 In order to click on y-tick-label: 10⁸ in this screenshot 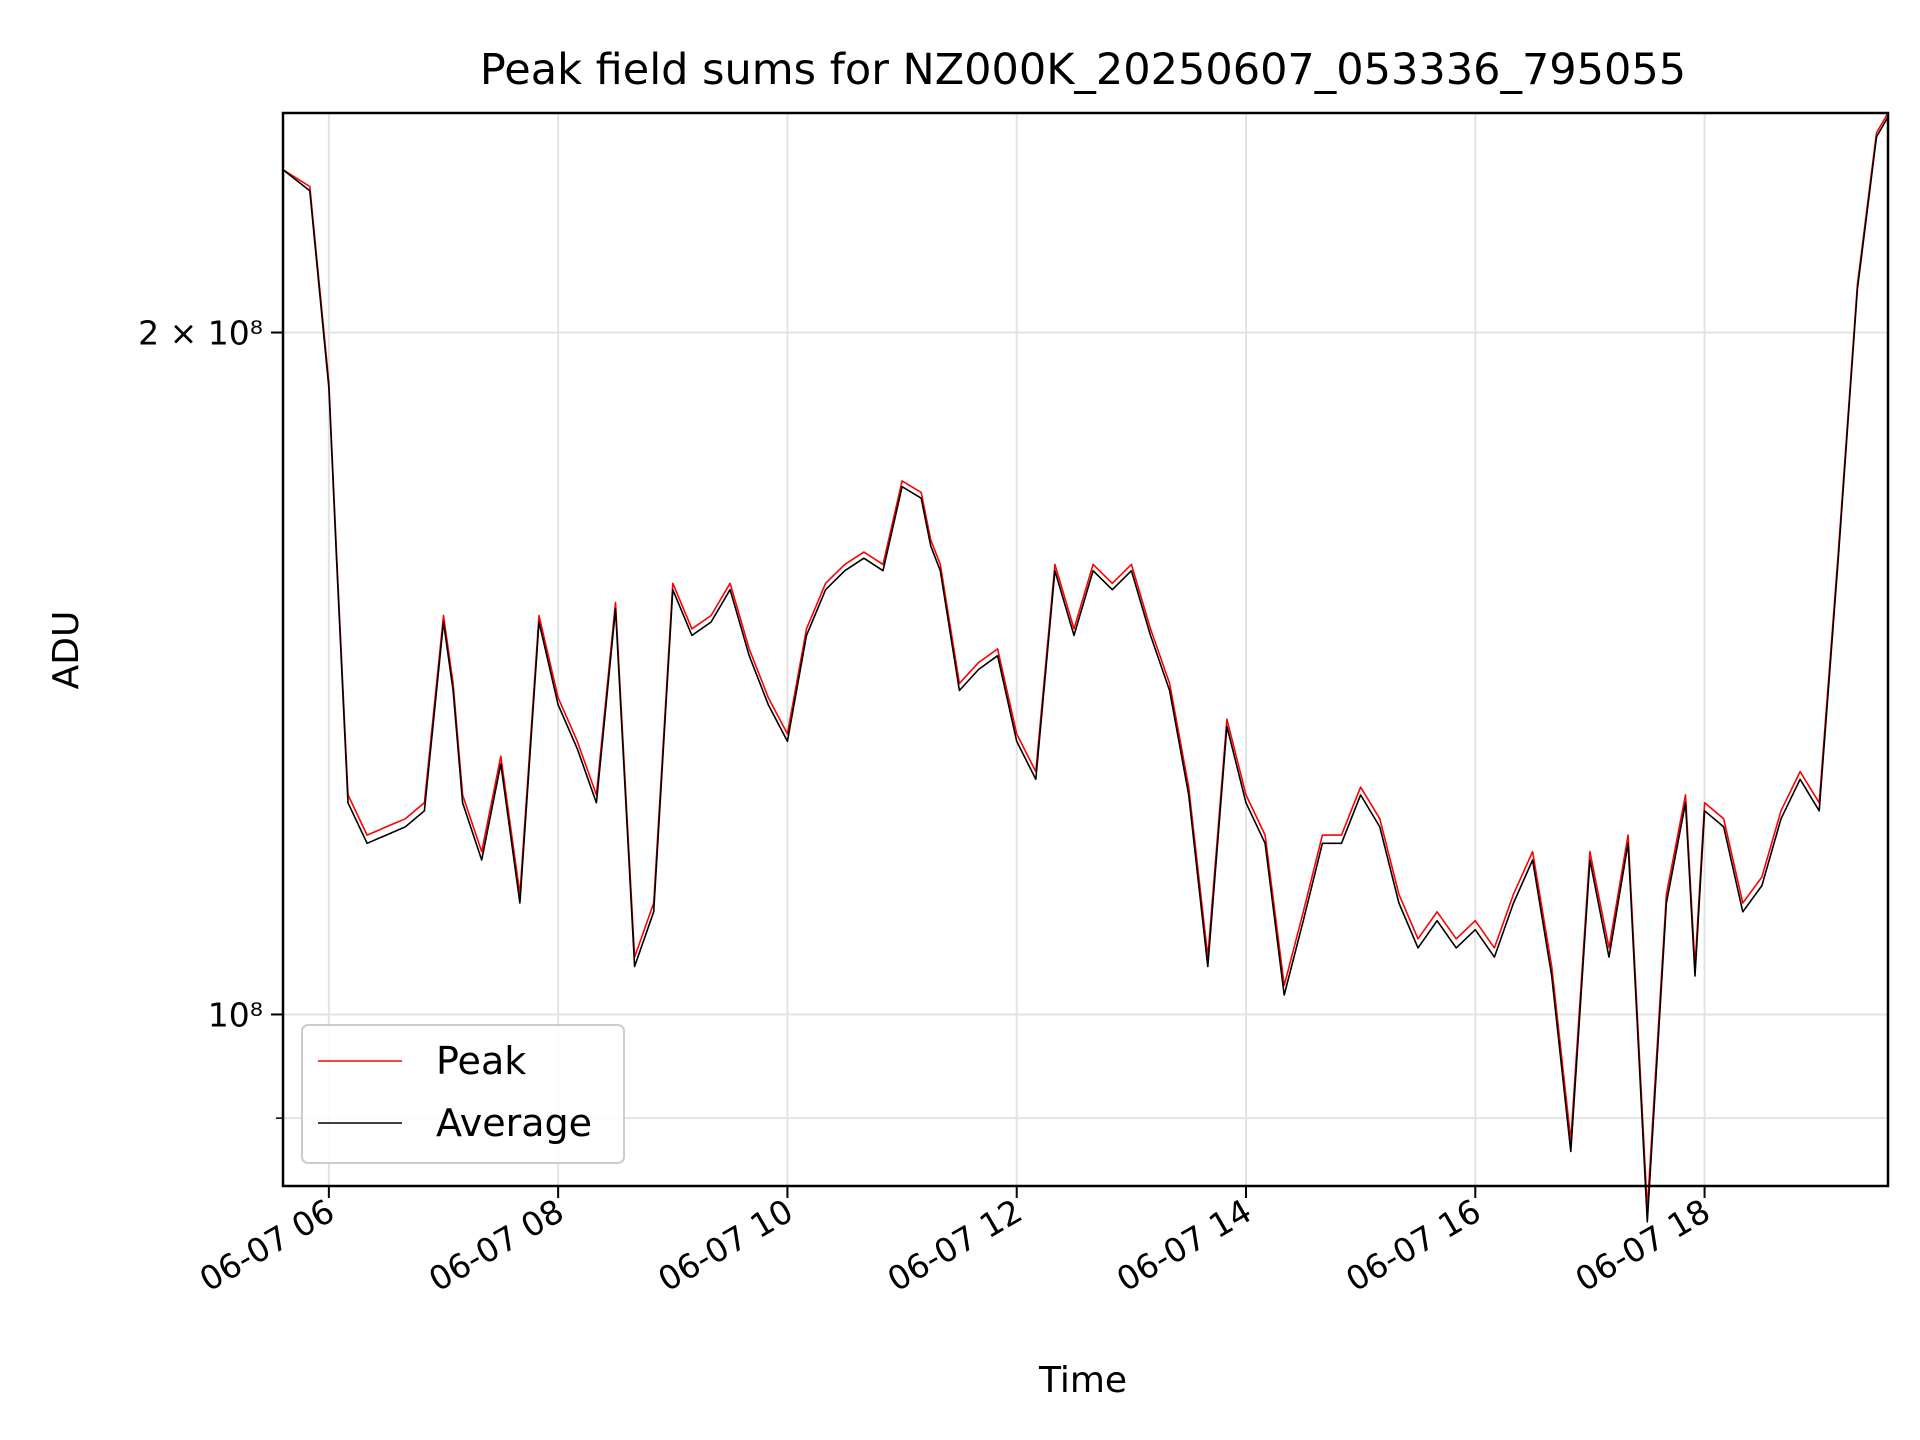, I will do `click(235, 1014)`.